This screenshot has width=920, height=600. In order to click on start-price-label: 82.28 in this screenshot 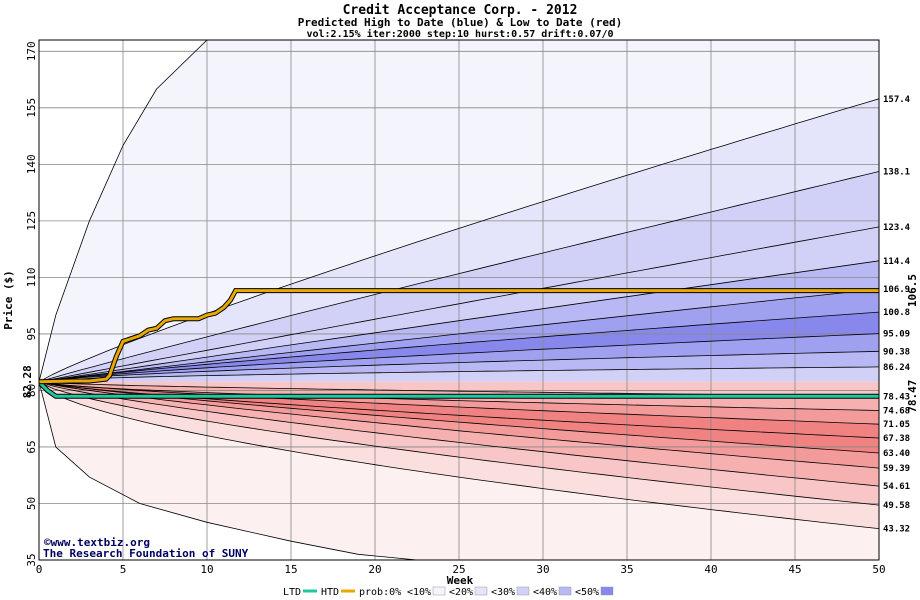, I will do `click(27, 381)`.